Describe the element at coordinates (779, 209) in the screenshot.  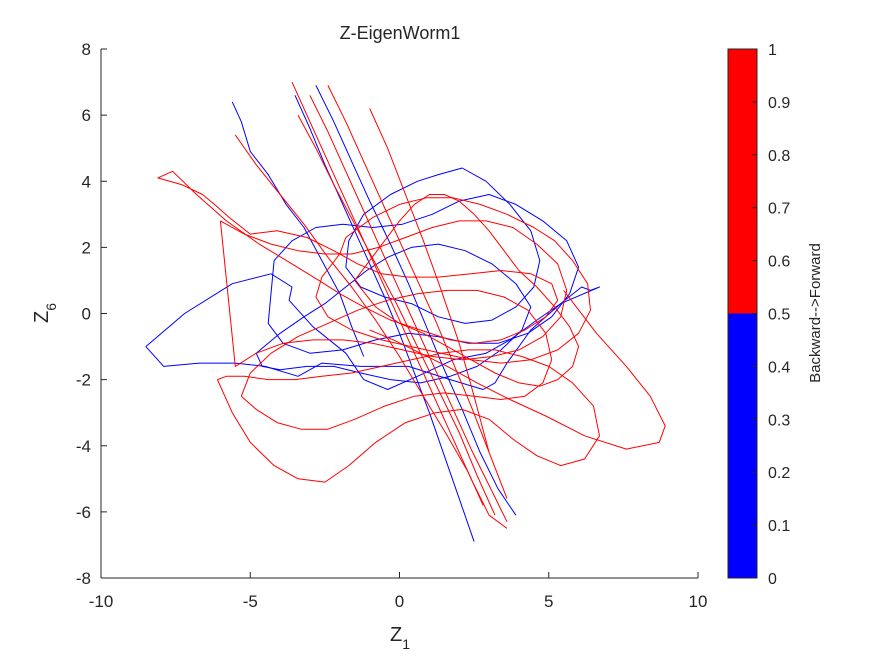
I see `colorbar-tick-label: 0.7` at that location.